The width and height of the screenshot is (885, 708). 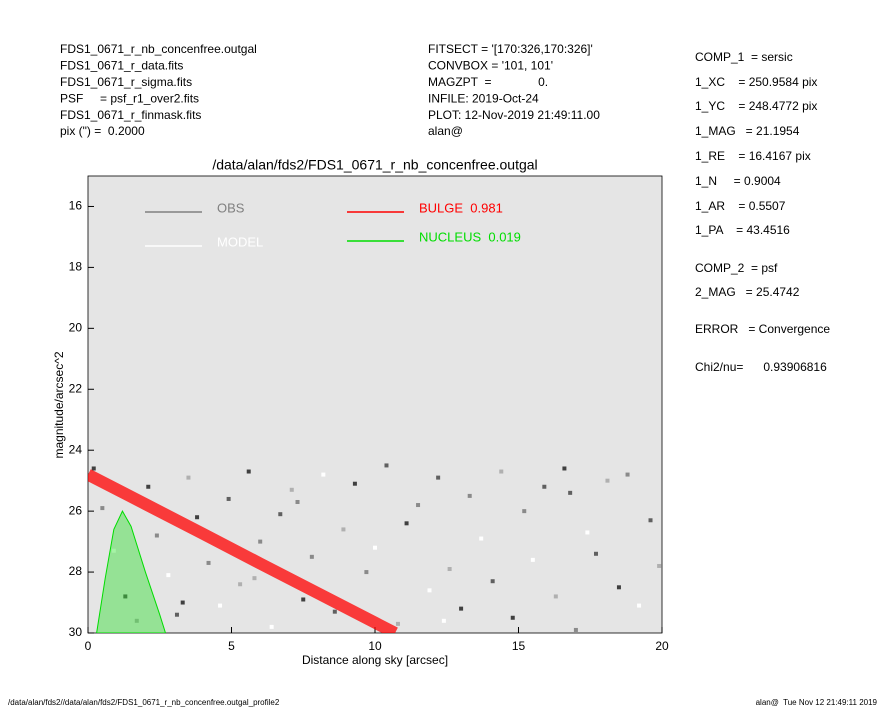 I want to click on x-tick-label: 0, so click(x=88, y=646).